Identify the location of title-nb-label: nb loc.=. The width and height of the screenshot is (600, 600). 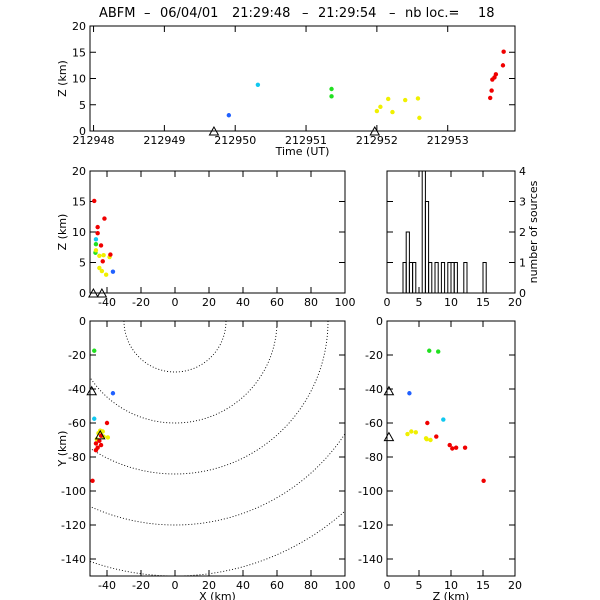
(432, 13).